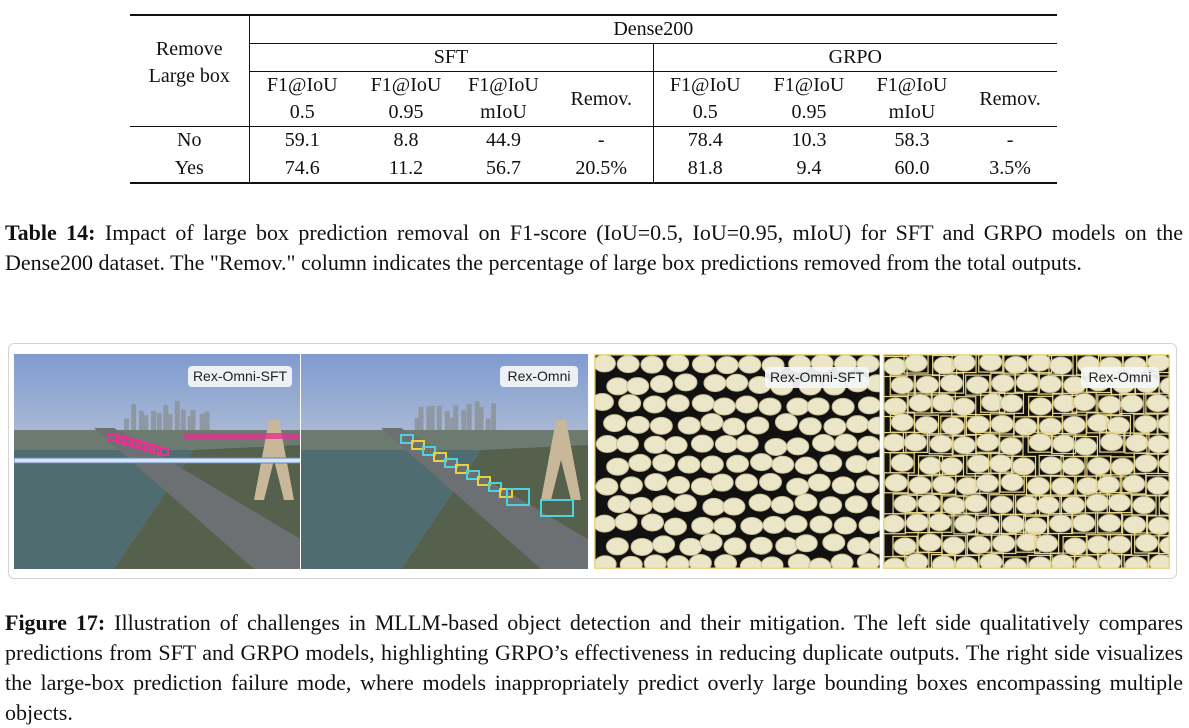 The height and width of the screenshot is (728, 1189). Describe the element at coordinates (55, 622) in the screenshot. I see `caption-label: Figure 17:` at that location.